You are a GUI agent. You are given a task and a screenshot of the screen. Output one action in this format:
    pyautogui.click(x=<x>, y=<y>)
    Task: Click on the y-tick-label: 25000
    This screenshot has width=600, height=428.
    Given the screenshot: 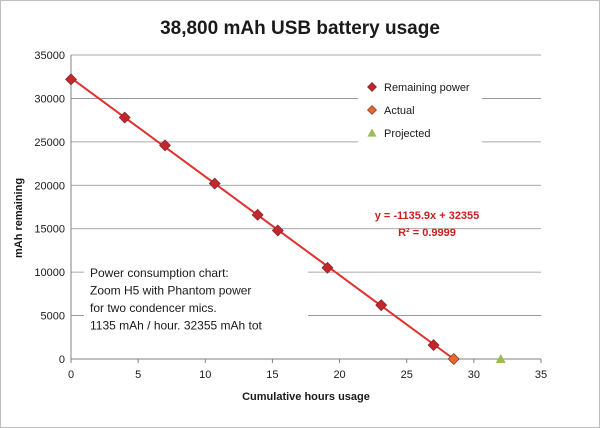 What is the action you would take?
    pyautogui.click(x=49, y=143)
    